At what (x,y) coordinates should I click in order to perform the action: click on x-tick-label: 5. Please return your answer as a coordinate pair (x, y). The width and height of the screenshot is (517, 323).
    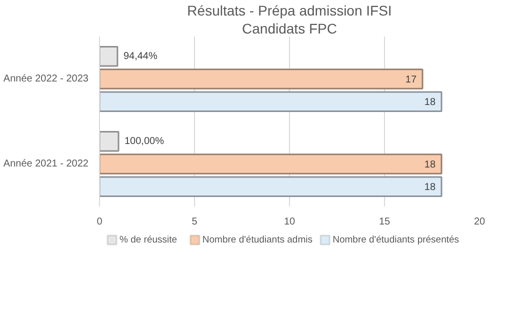
    Looking at the image, I should click on (195, 222).